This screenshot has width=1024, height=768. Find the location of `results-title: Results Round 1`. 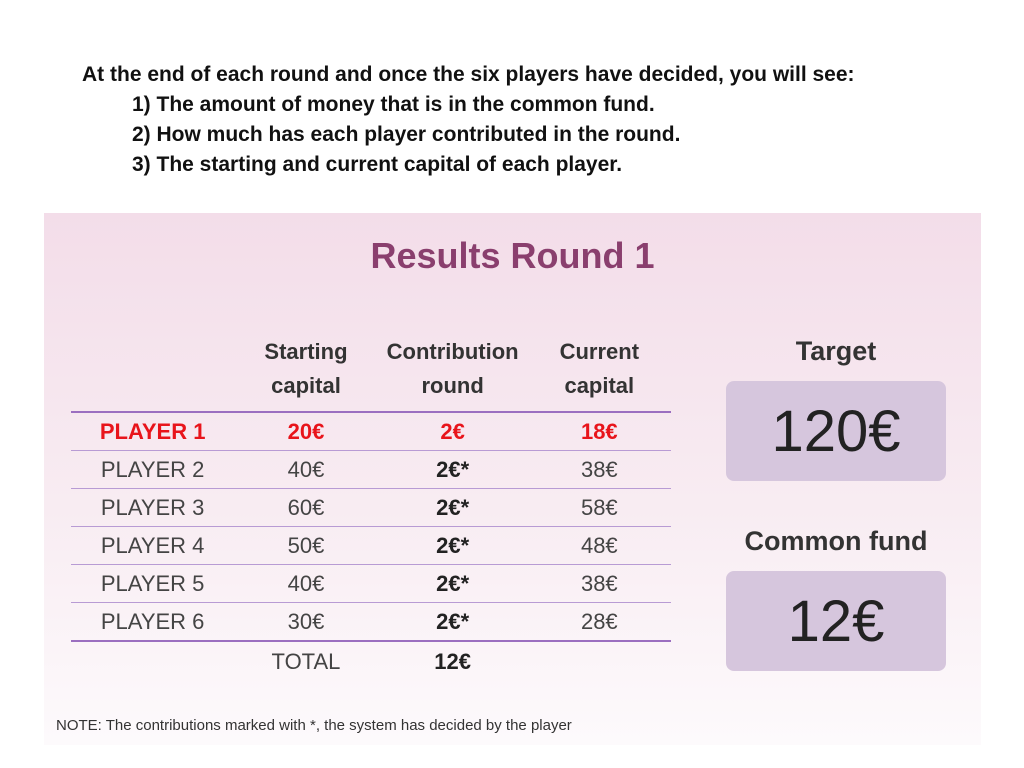

results-title: Results Round 1 is located at coordinates (512, 255).